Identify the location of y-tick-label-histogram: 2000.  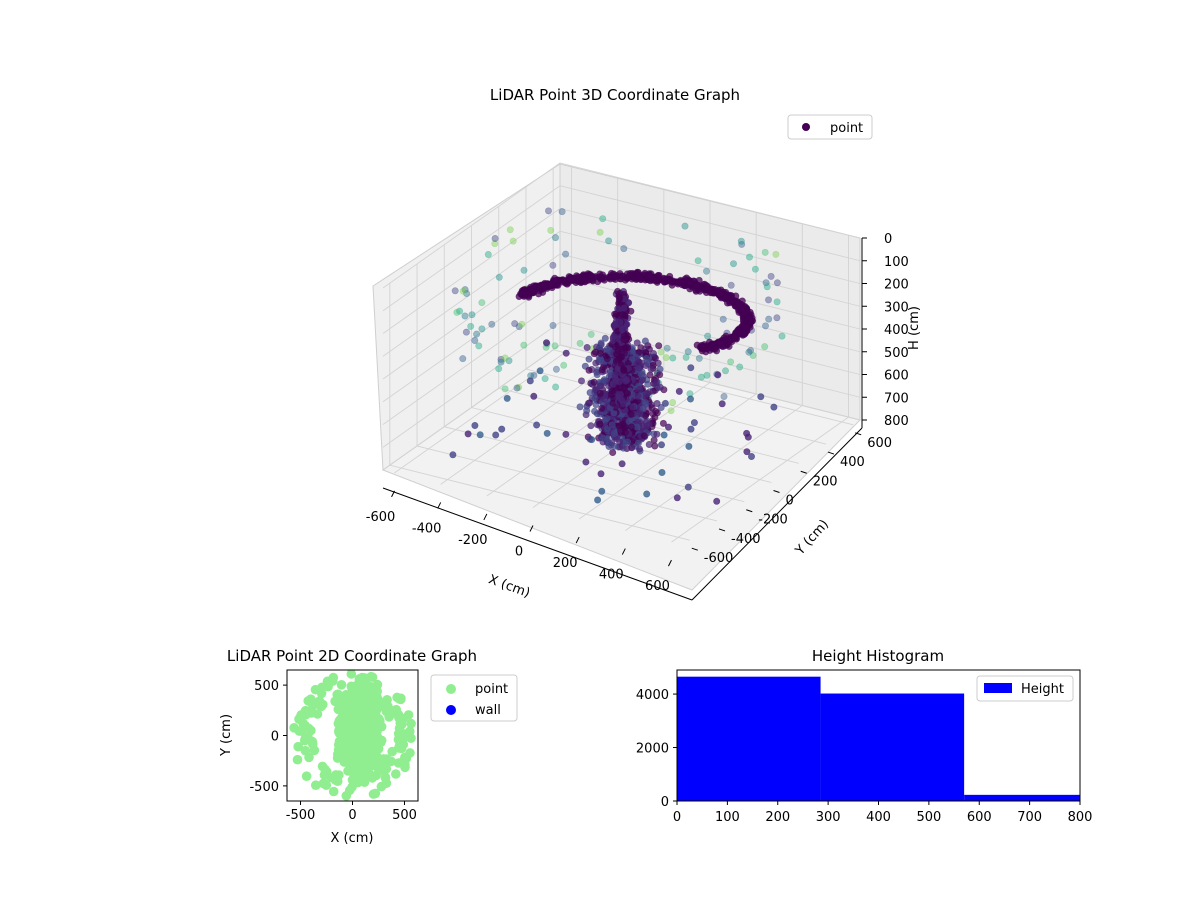
(652, 749).